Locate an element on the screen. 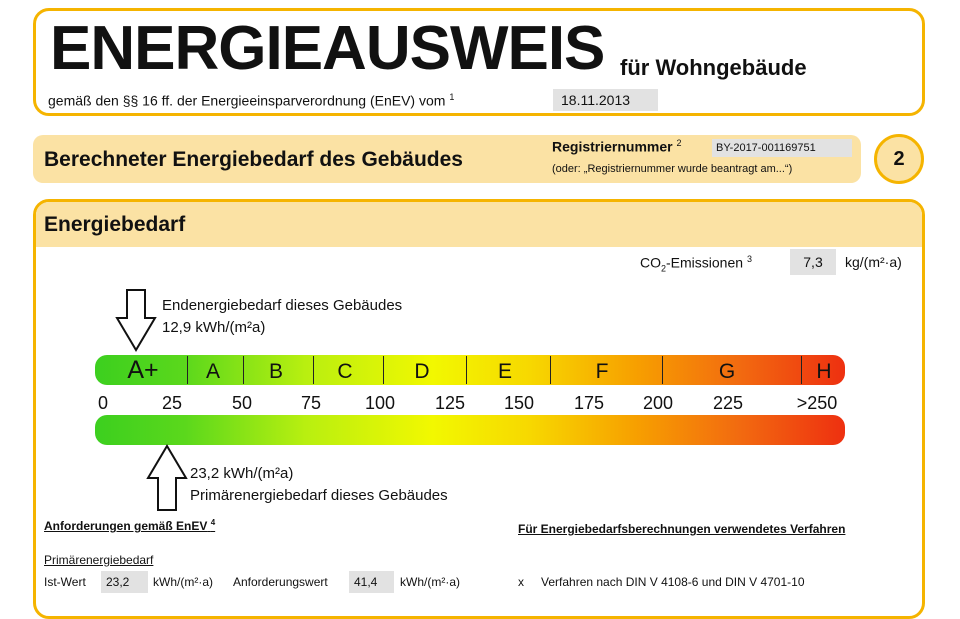 This screenshot has width=960, height=619. scale-tick-label: 150 is located at coordinates (519, 403).